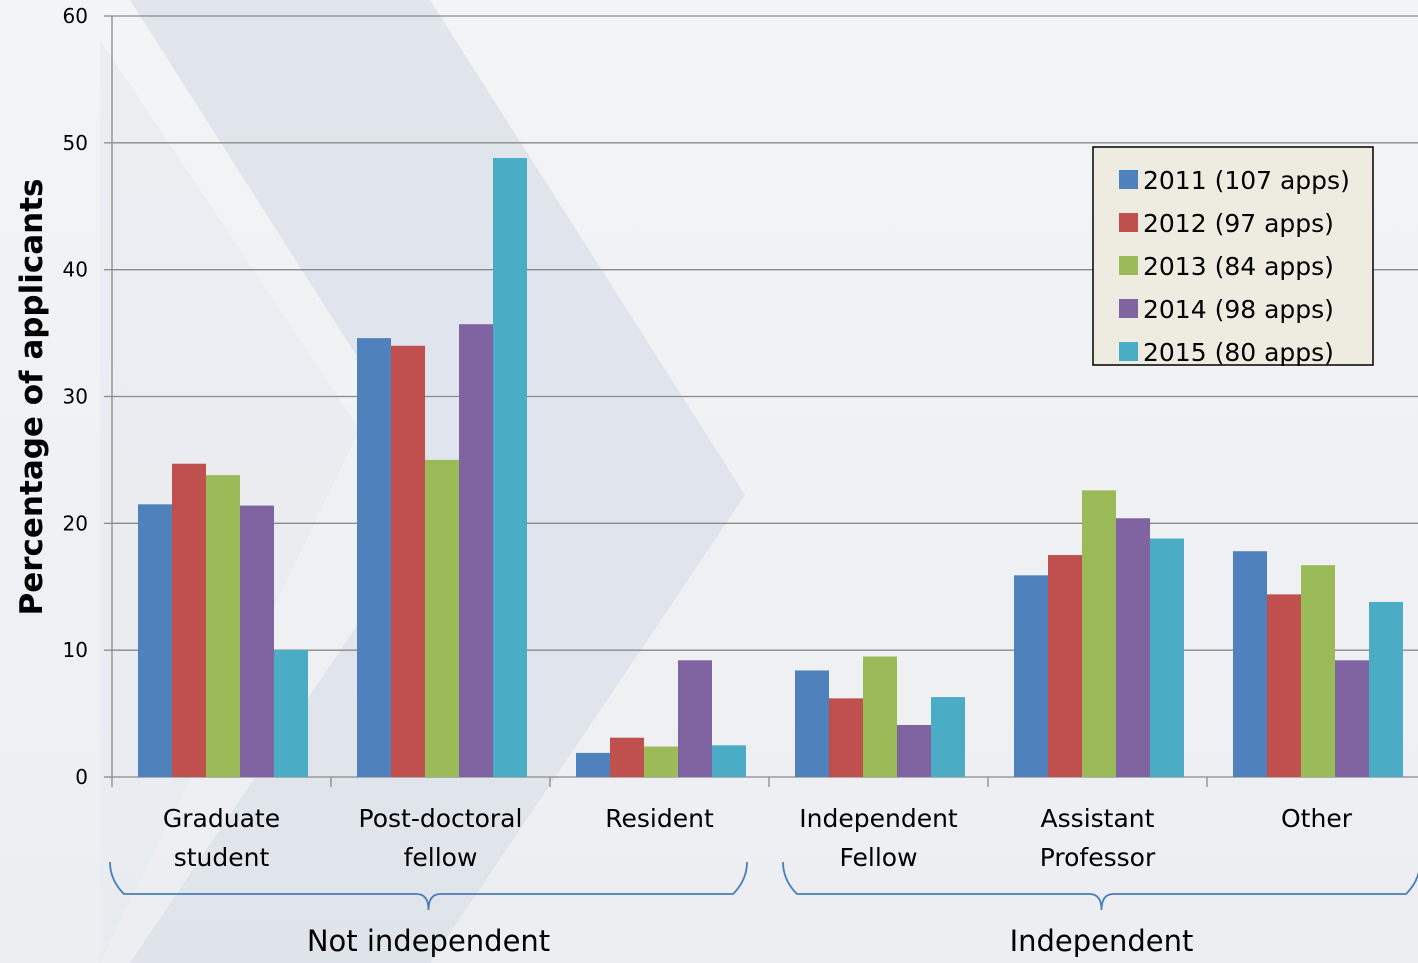 This screenshot has width=1418, height=963. I want to click on y-tick-label: 50, so click(75, 143).